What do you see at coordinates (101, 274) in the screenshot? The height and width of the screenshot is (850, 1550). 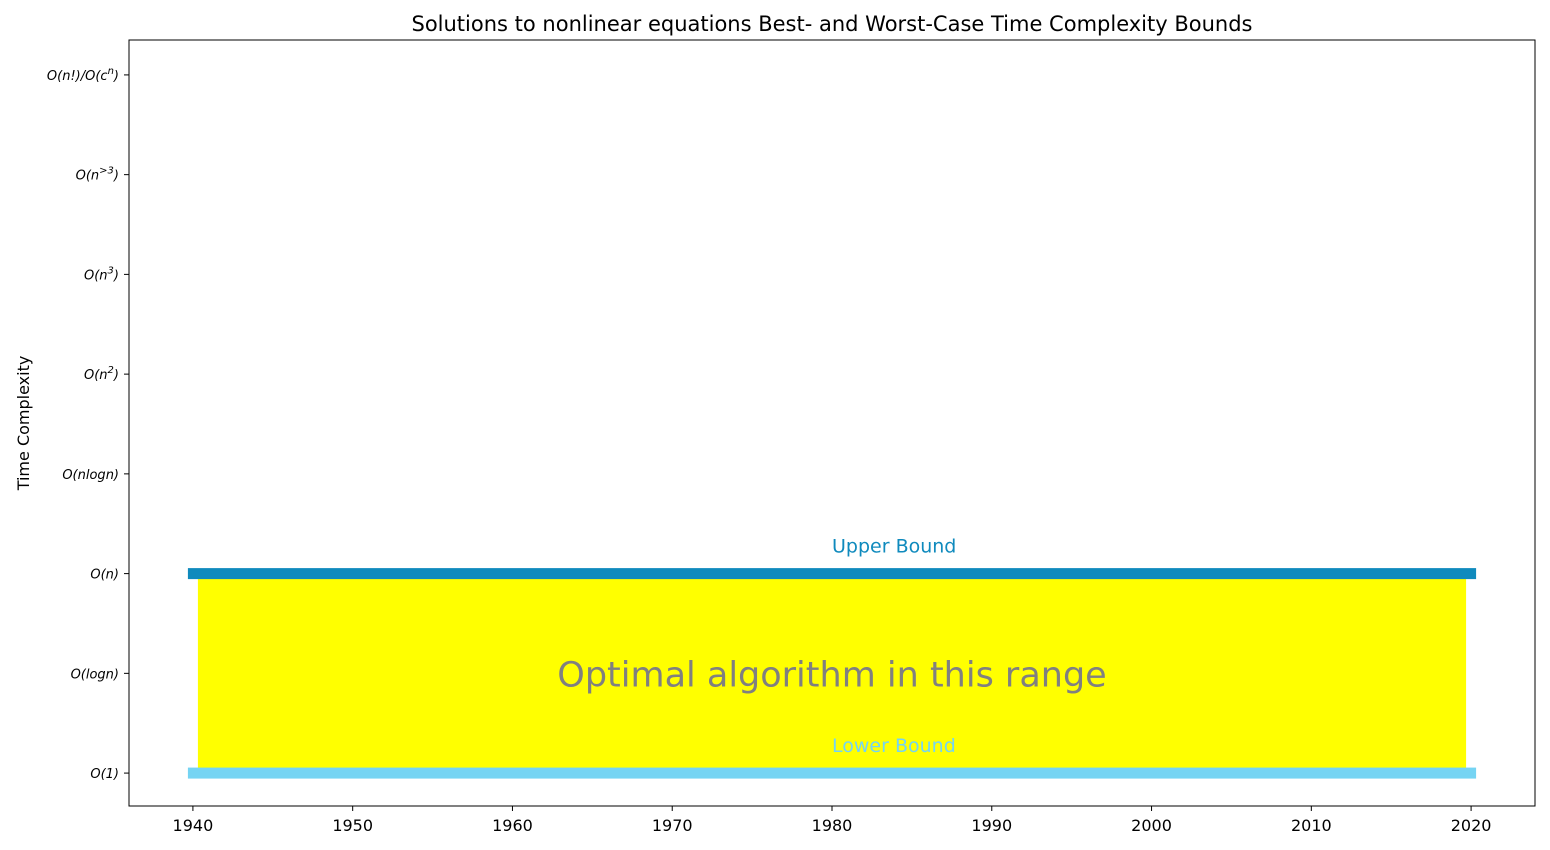 I see `y-tick-label: O(n3)` at bounding box center [101, 274].